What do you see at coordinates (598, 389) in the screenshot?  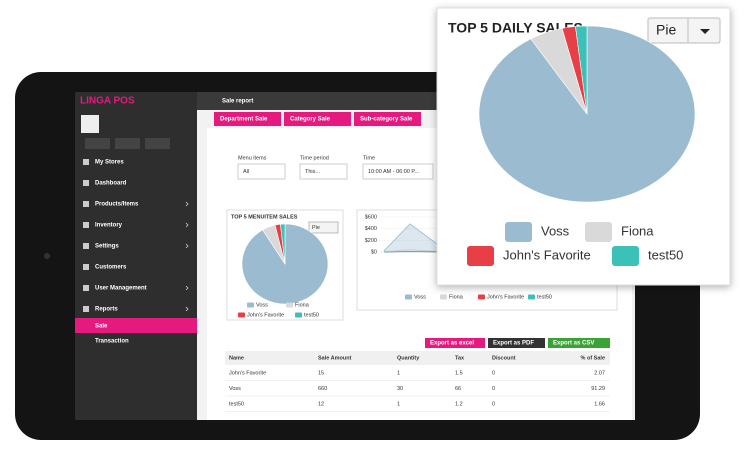 I see `table-cell: 91.29` at bounding box center [598, 389].